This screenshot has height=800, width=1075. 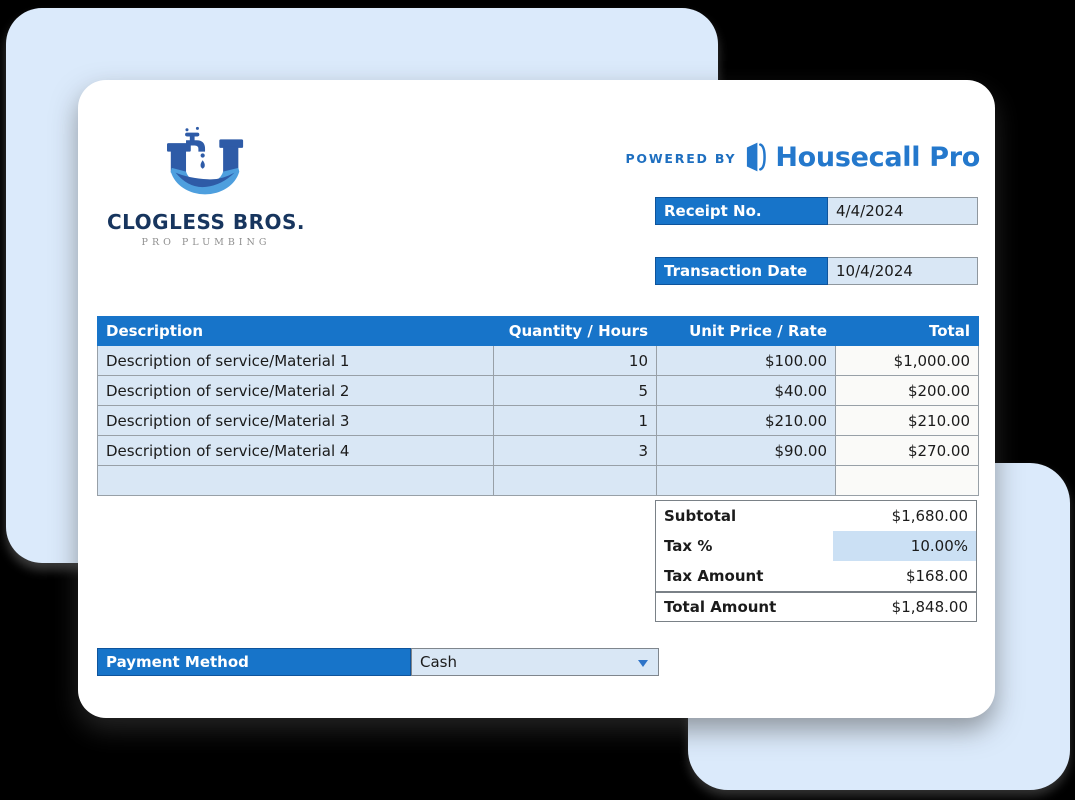 I want to click on receipt-number-value: 4/4/2024, so click(x=903, y=211).